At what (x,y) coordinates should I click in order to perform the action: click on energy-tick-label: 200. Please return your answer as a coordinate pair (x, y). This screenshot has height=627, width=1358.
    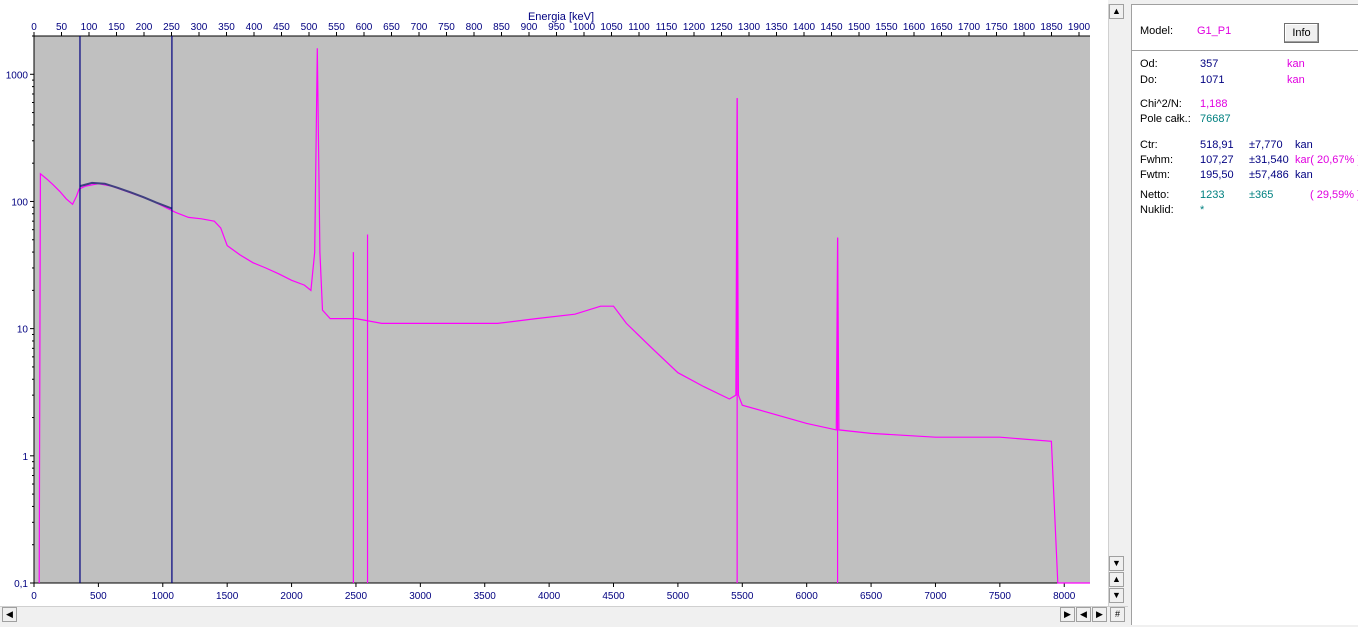
    Looking at the image, I should click on (144, 27).